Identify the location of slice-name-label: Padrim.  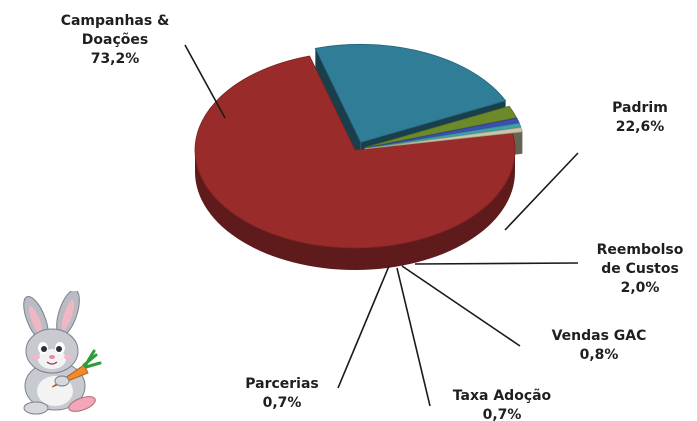
(640, 108).